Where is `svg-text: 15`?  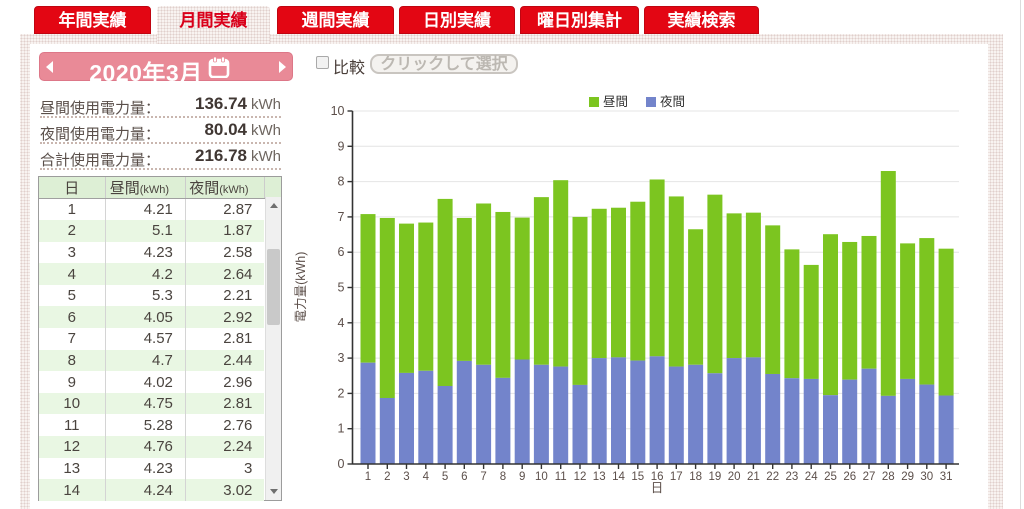 svg-text: 15 is located at coordinates (637, 477).